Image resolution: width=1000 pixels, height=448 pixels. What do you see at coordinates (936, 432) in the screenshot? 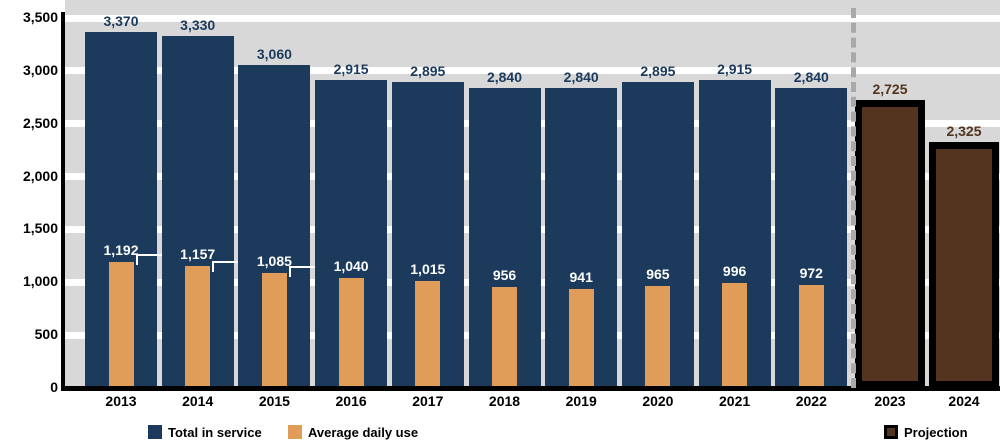
I see `legend-label-projection: Projection` at bounding box center [936, 432].